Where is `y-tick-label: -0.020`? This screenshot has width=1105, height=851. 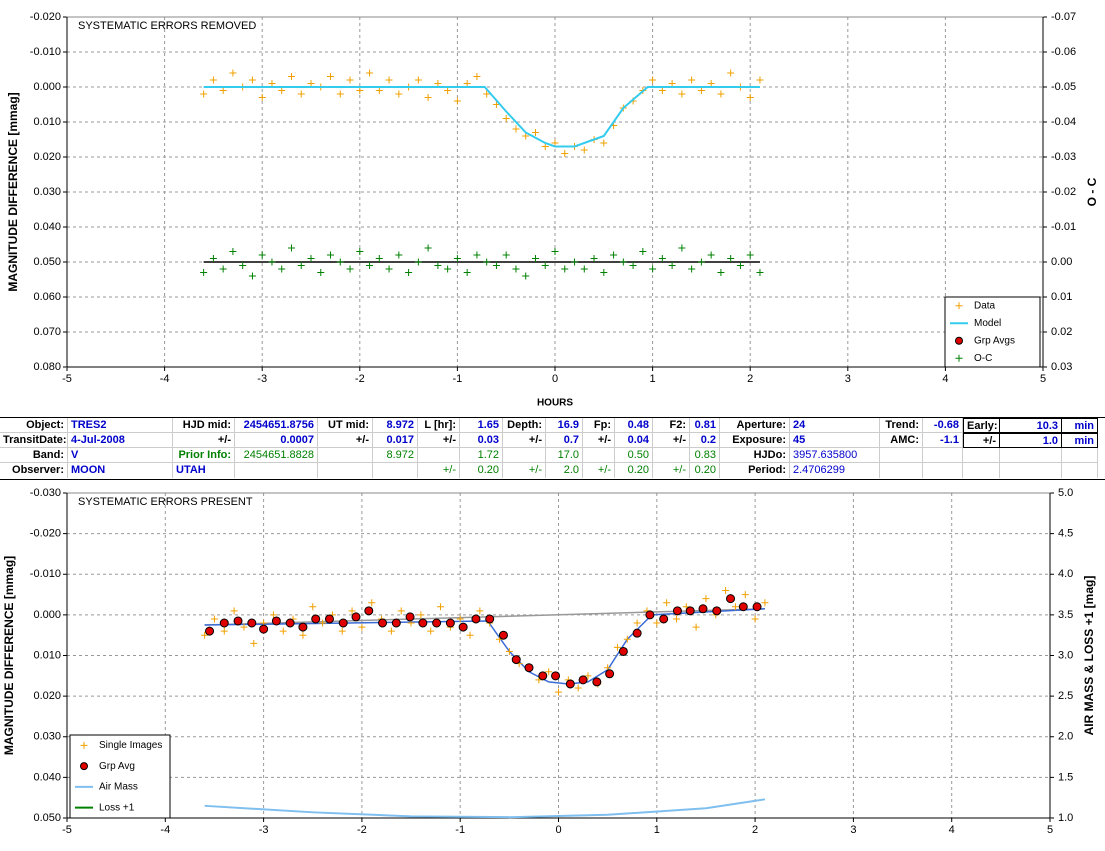 y-tick-label: -0.020 is located at coordinates (45, 17).